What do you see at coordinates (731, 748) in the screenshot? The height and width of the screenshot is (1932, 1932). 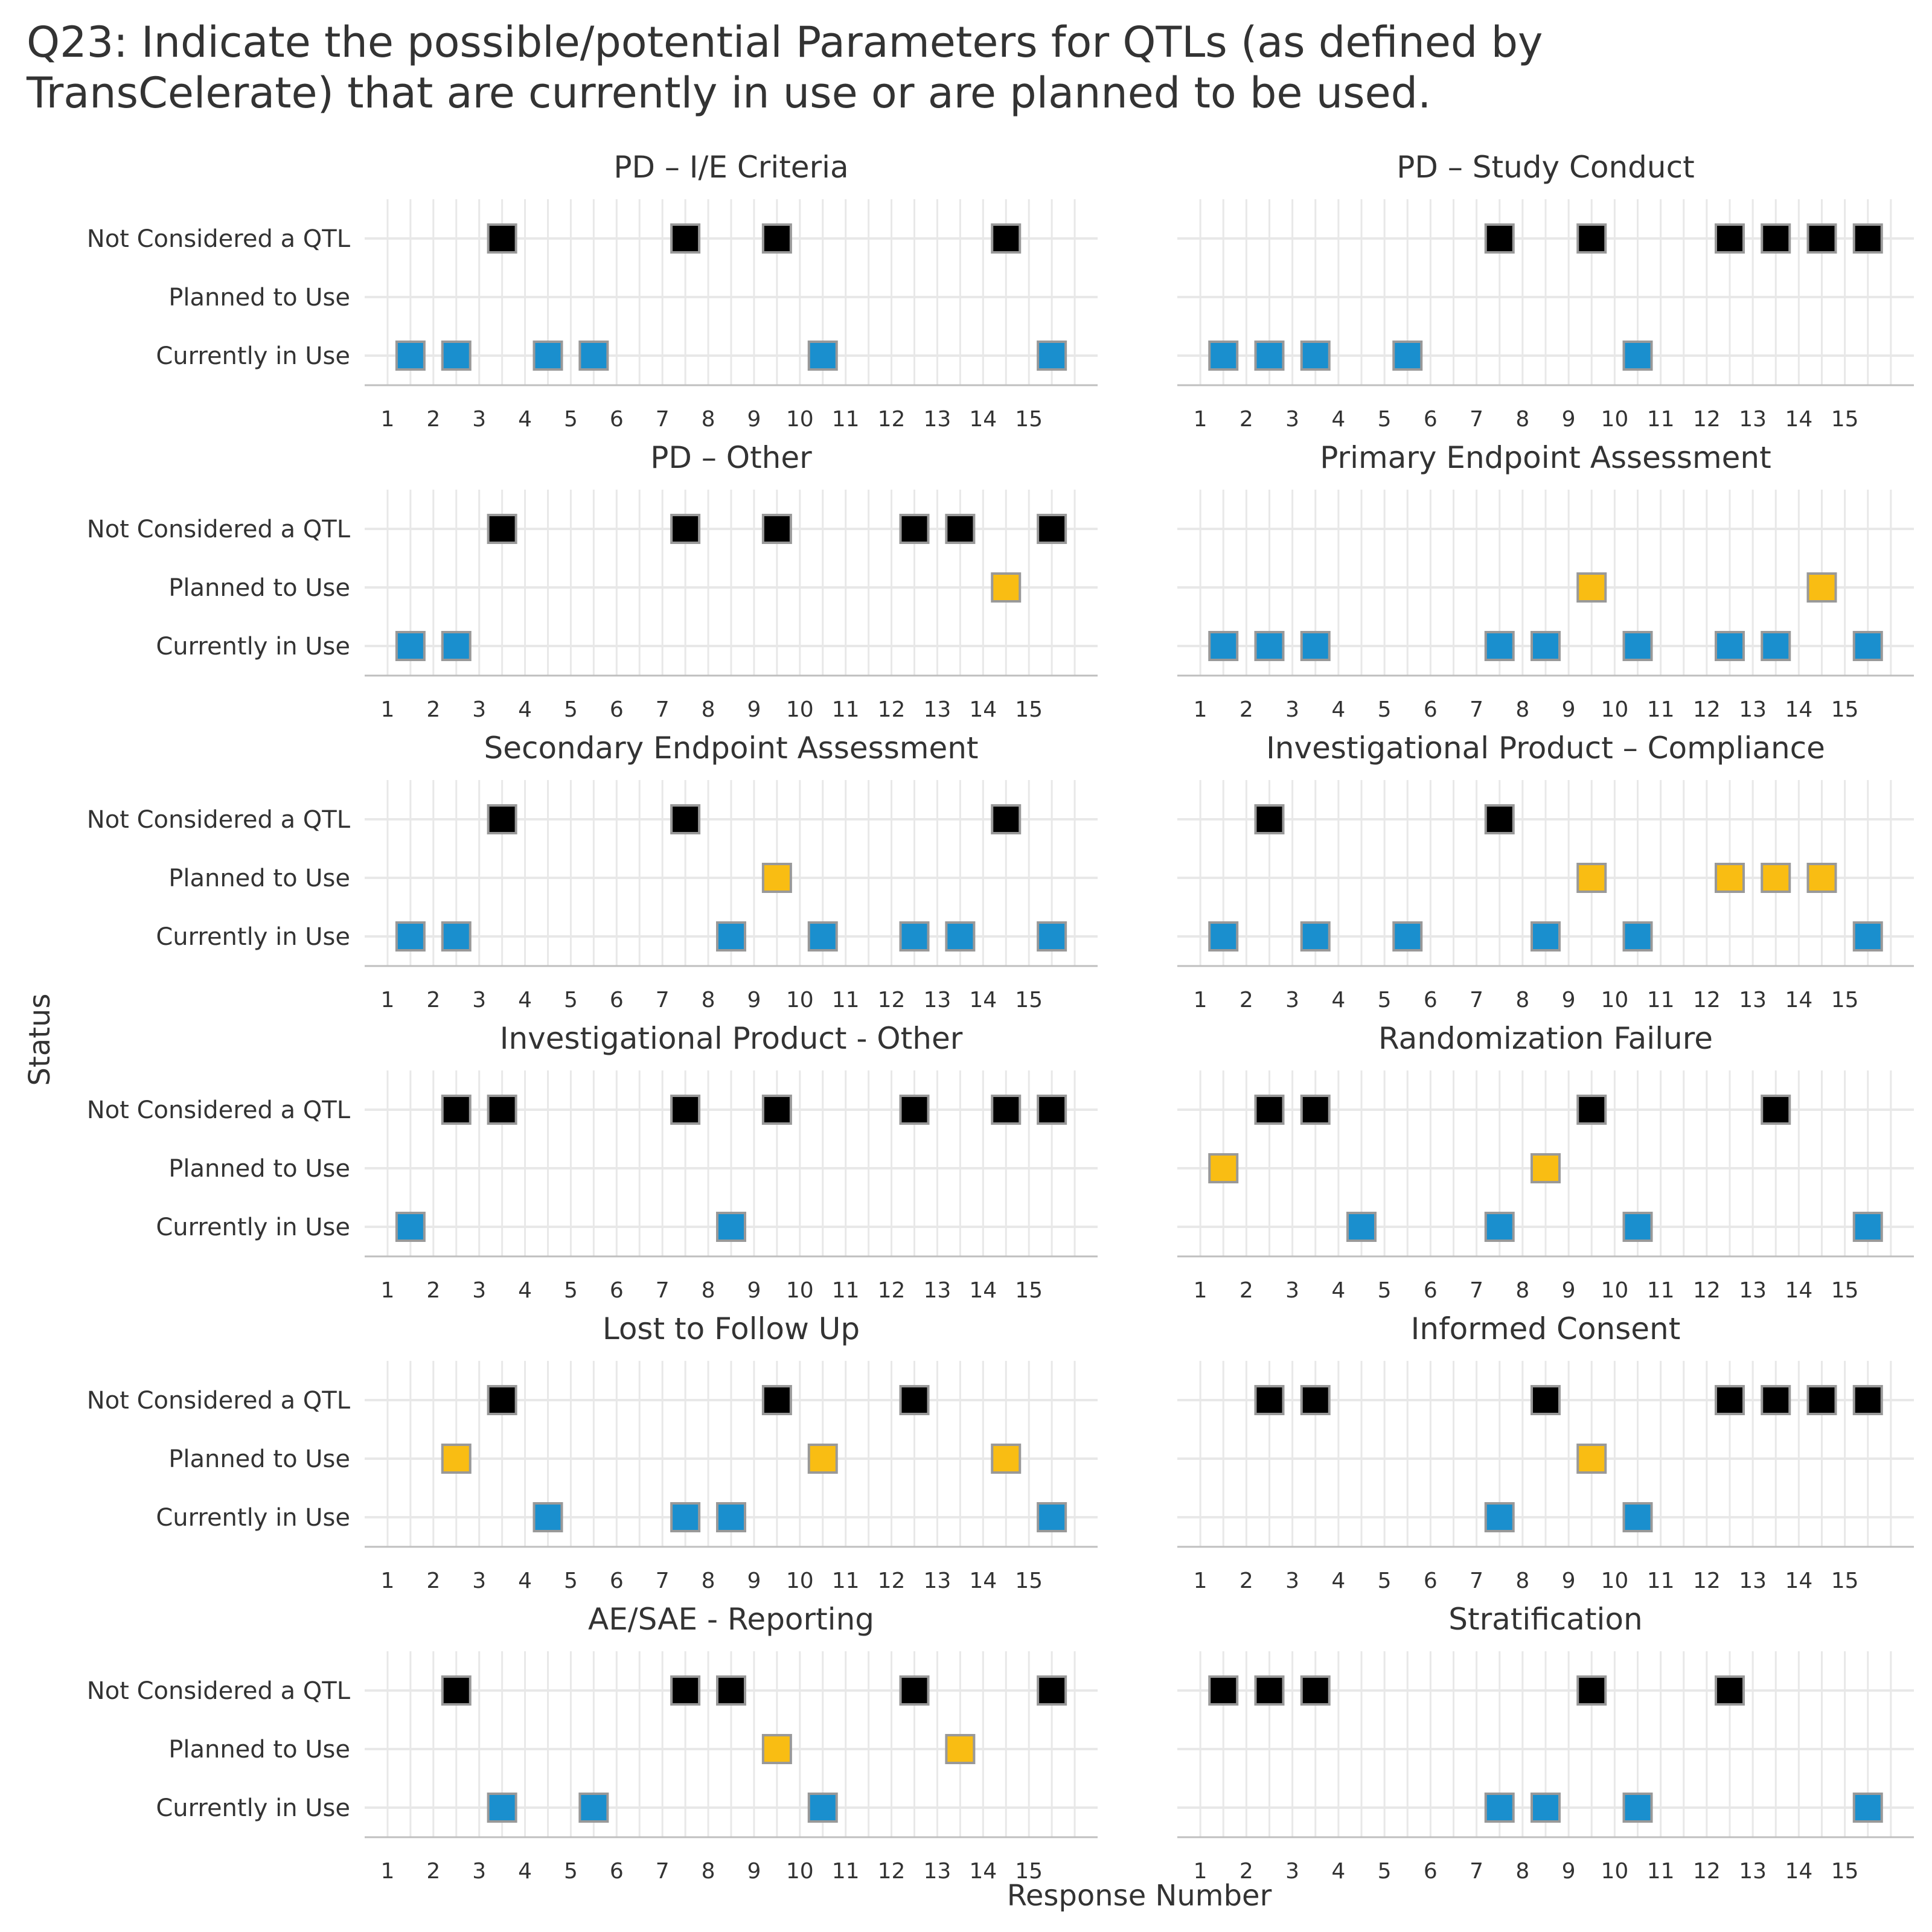 I see `facet-title: Secondary Endpoint Assessment` at bounding box center [731, 748].